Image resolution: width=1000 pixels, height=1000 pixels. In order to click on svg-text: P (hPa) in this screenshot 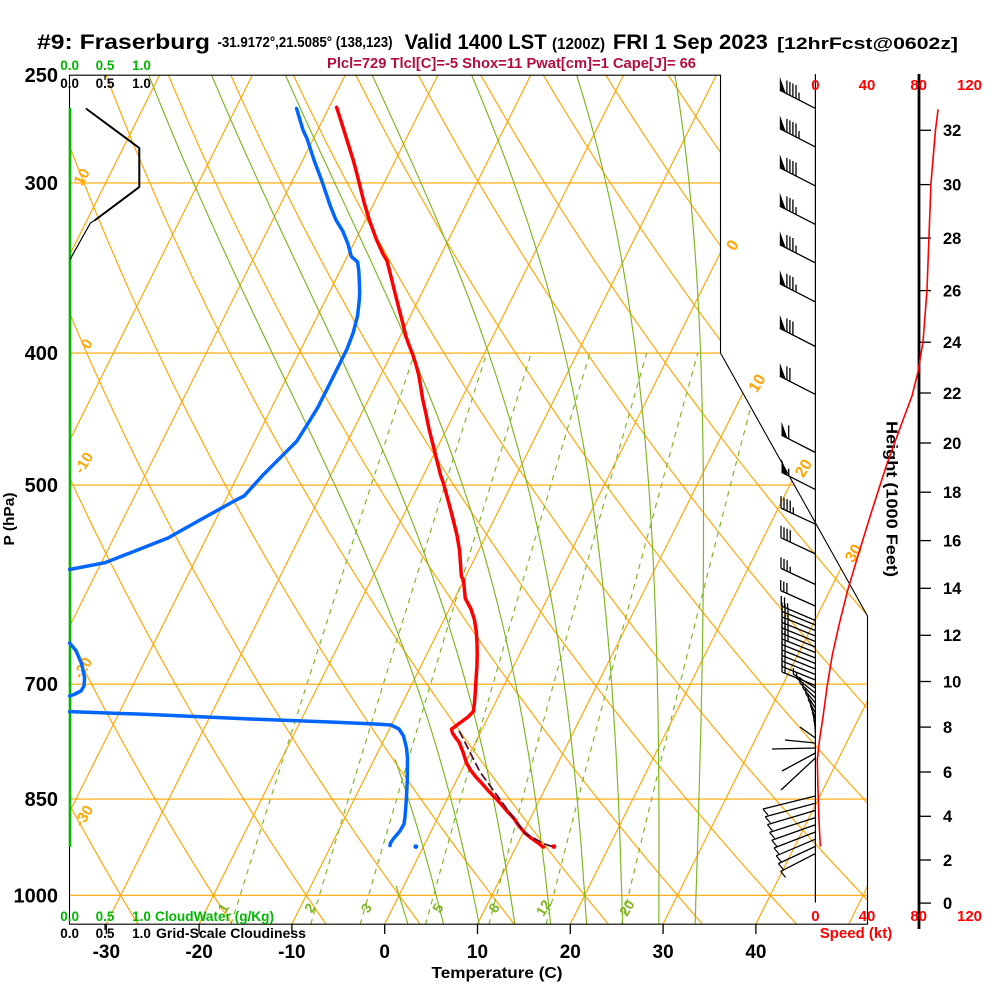, I will do `click(10, 518)`.